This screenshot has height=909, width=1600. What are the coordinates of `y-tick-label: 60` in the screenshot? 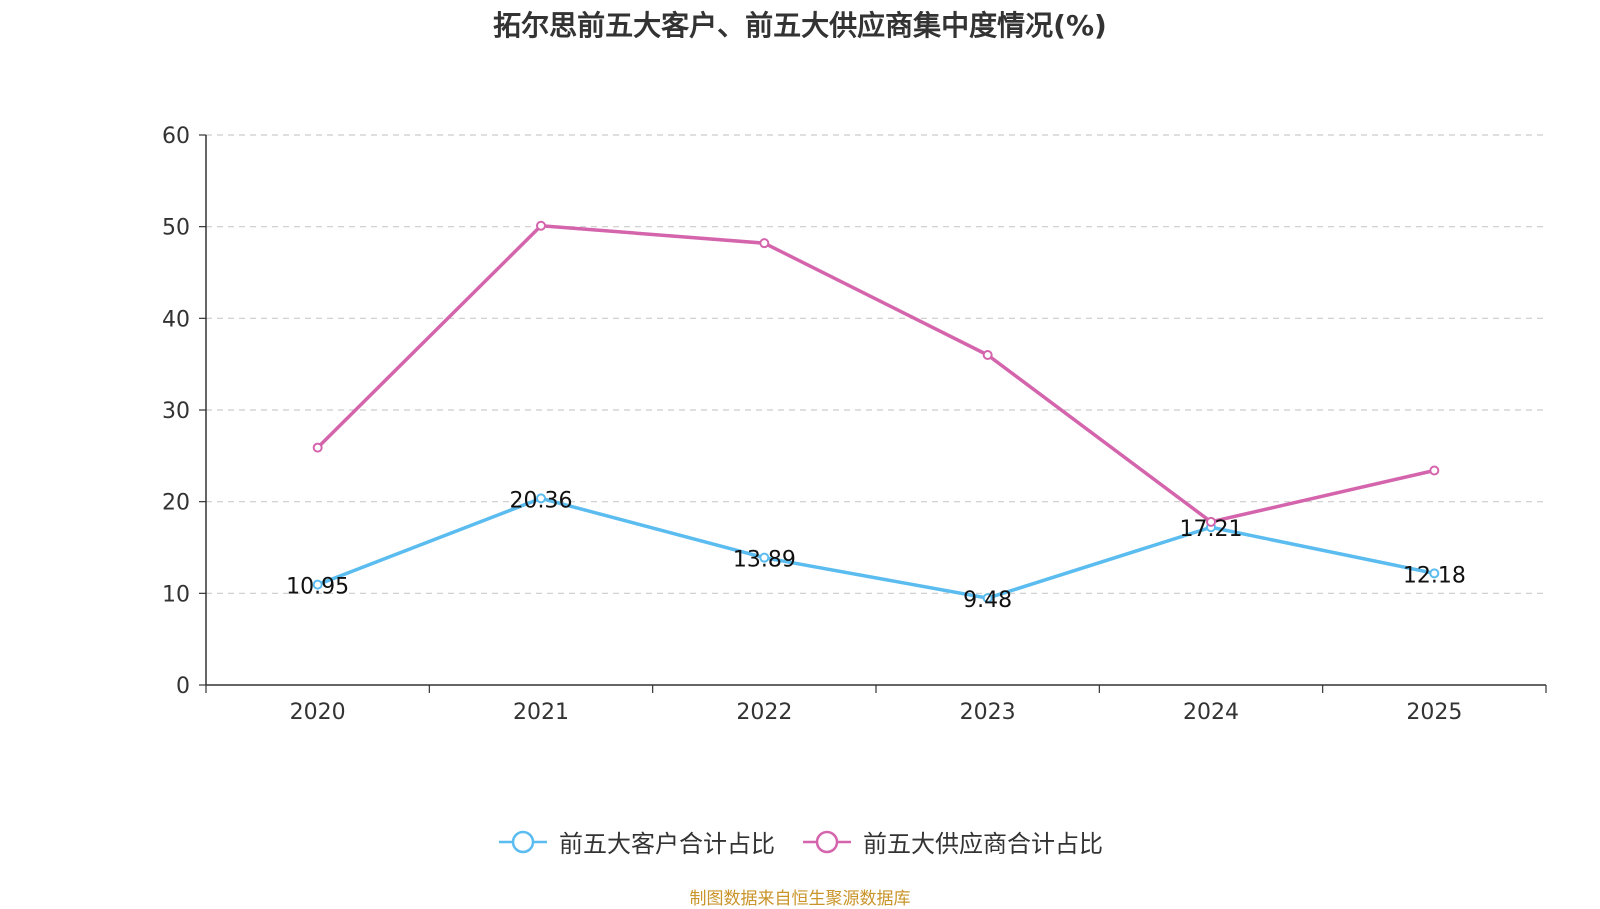 It's located at (176, 136).